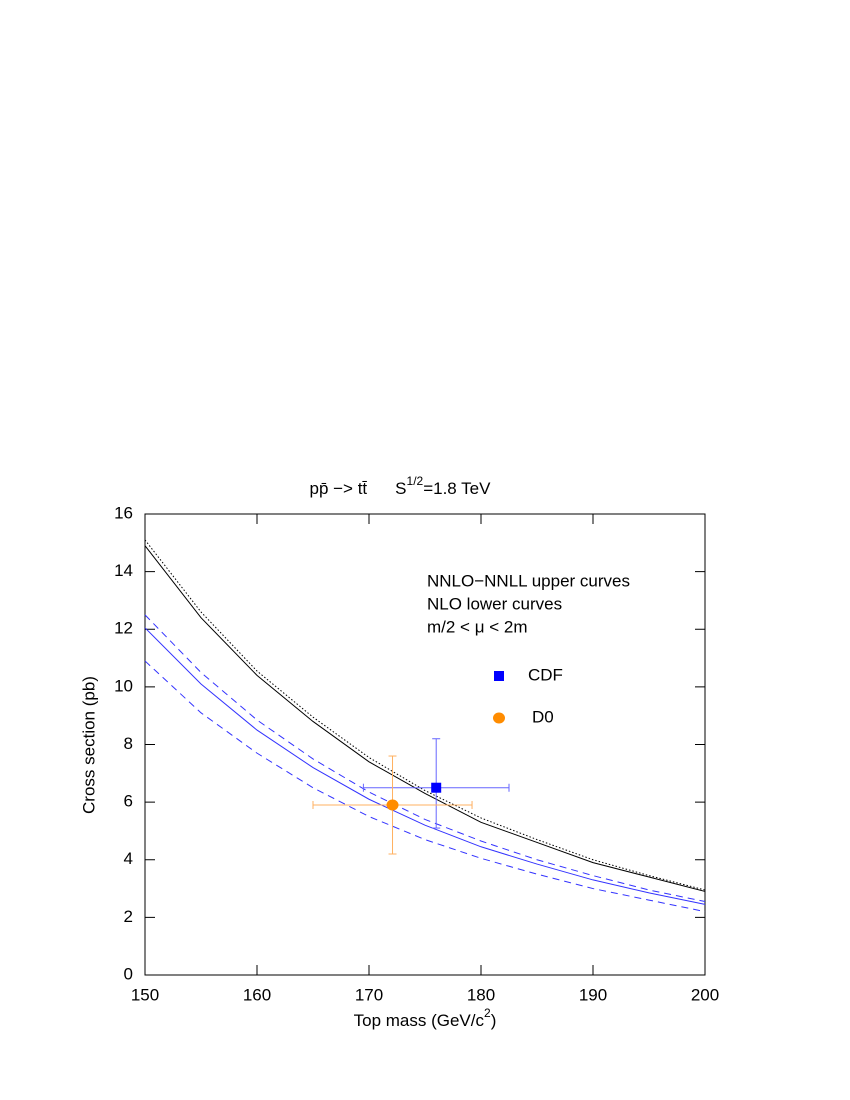  What do you see at coordinates (123, 685) in the screenshot?
I see `y-tick-label: 10` at bounding box center [123, 685].